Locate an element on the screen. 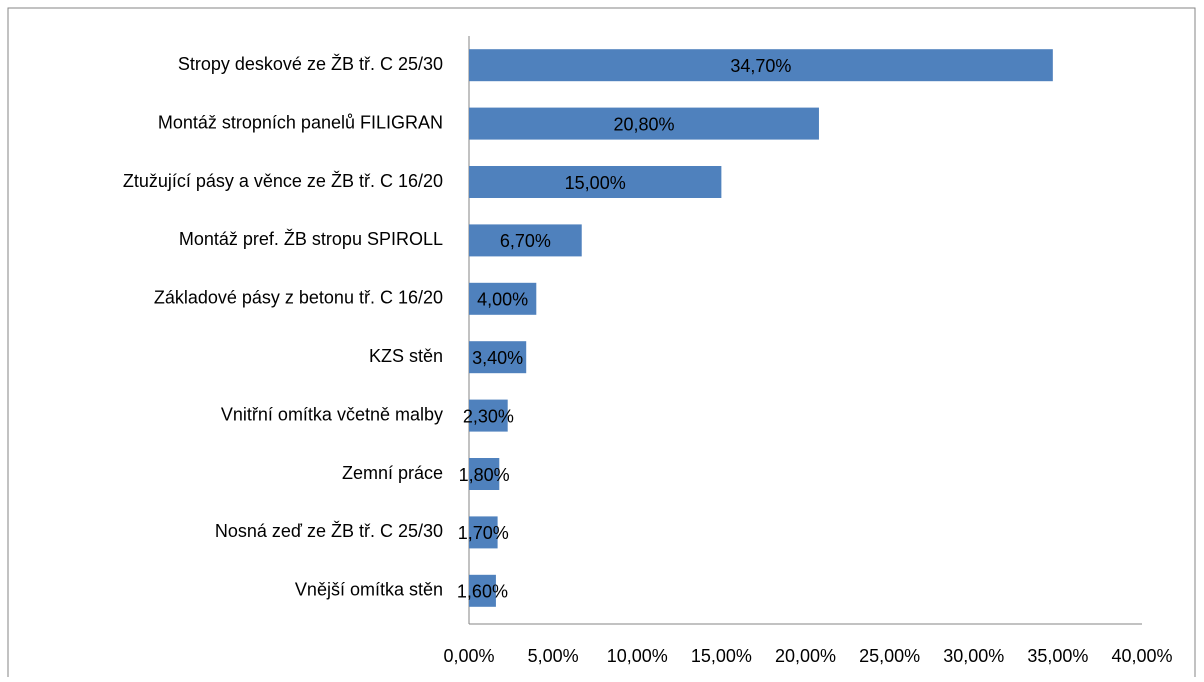 This screenshot has width=1204, height=682. data-label: 1,60% is located at coordinates (482, 592).